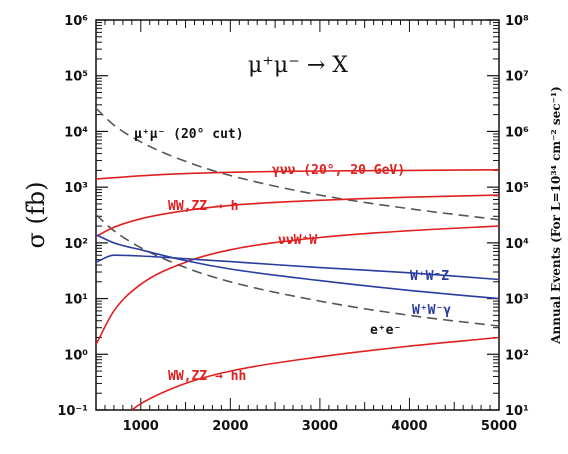 This screenshot has height=454, width=568. I want to click on y2-tick-label: 10⁵, so click(517, 188).